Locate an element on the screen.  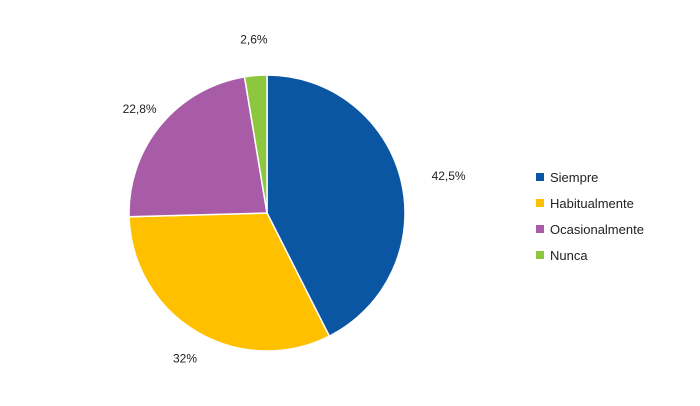
pie-data-label: 32% is located at coordinates (185, 358).